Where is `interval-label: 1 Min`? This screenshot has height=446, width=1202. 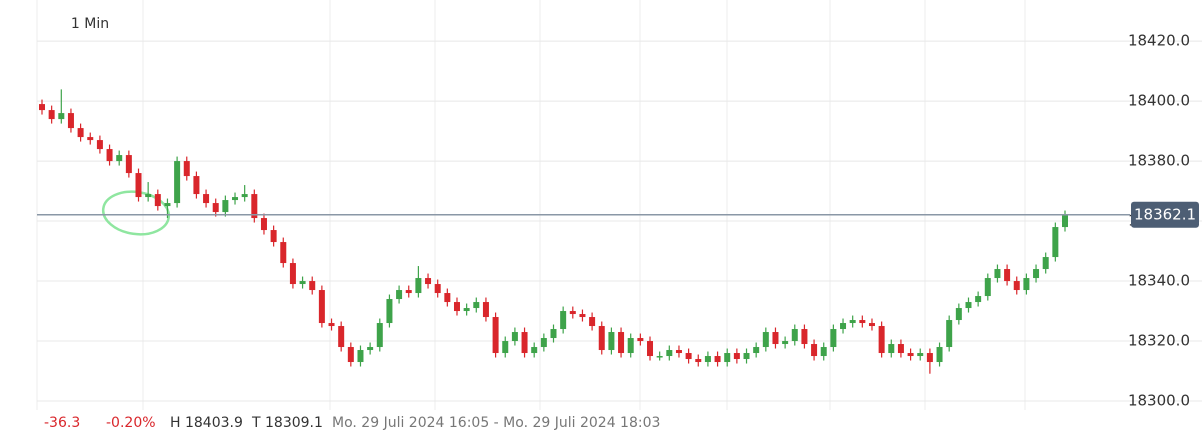
interval-label: 1 Min is located at coordinates (90, 24).